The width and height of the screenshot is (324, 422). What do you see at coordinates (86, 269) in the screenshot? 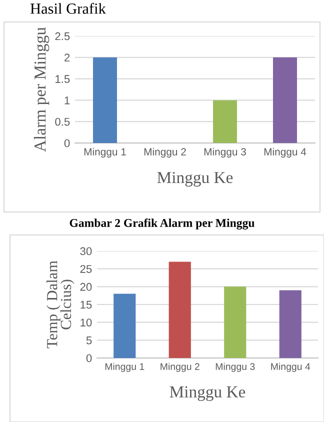
I see `y-tick-label: 25` at bounding box center [86, 269].